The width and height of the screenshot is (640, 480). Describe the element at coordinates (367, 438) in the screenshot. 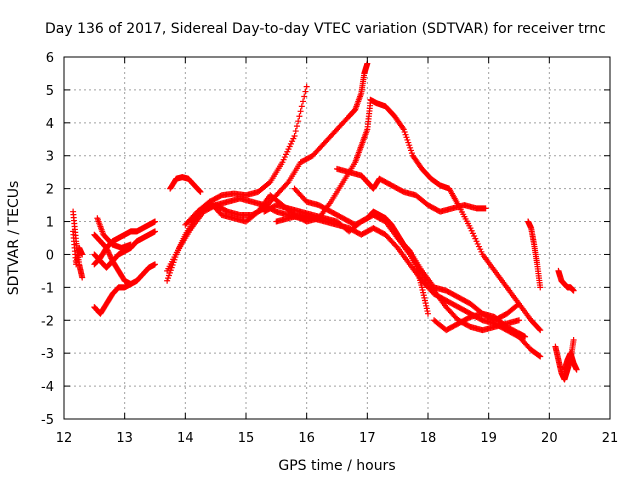

I see `x-tick-label: 17` at that location.